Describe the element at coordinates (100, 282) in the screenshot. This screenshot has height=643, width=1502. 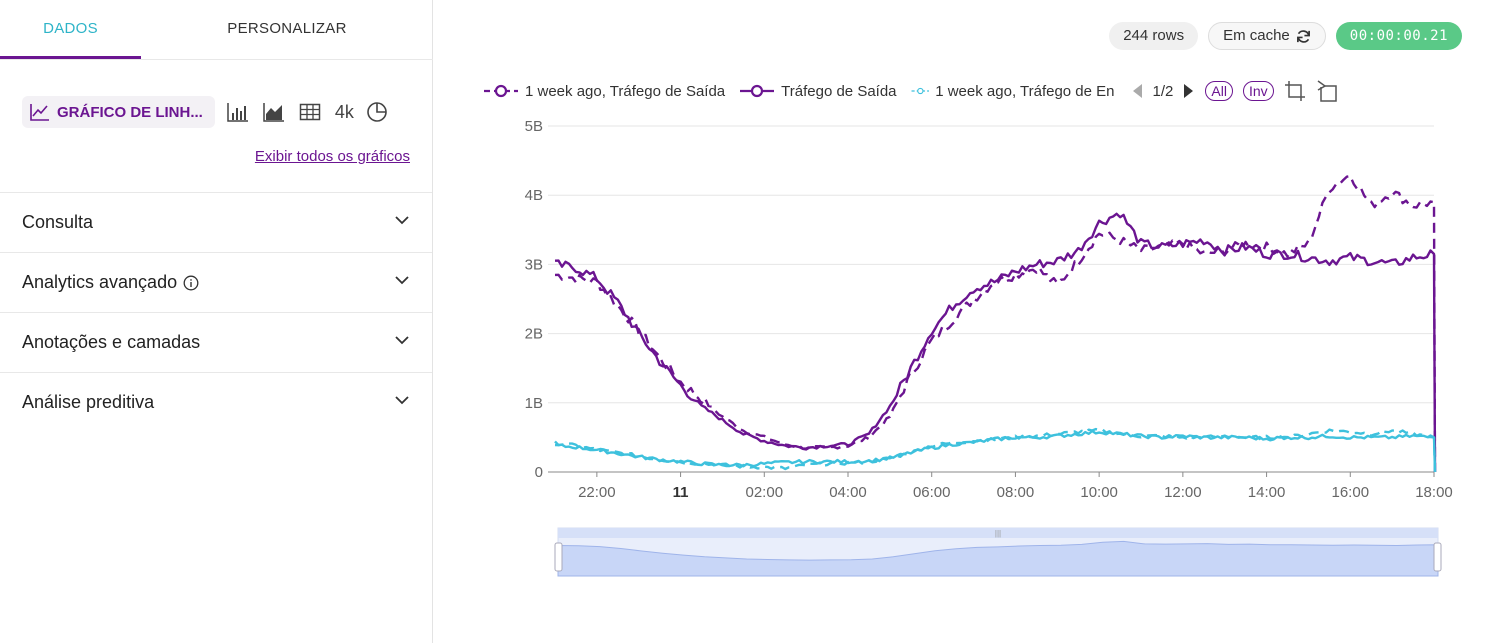
I see `section-advanced-analytics-label: Analytics avançado` at that location.